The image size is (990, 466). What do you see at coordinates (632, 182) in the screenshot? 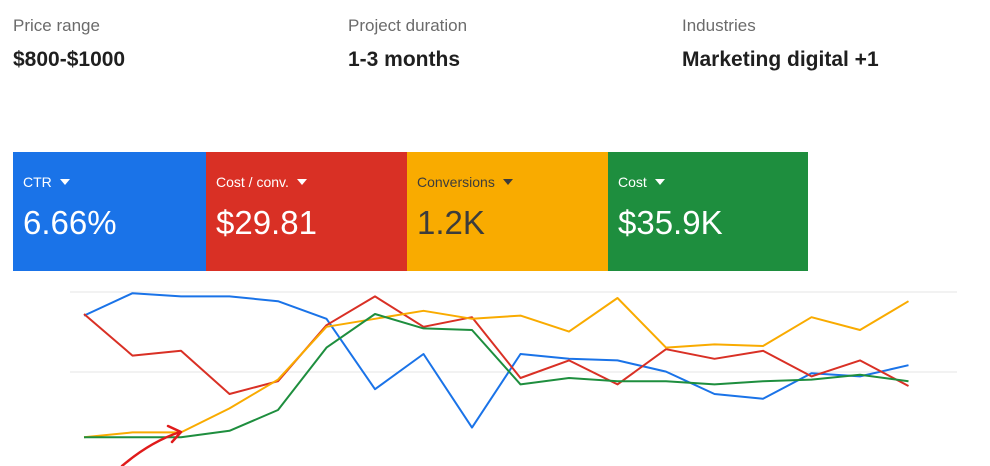
I see `metric-label: Cost` at bounding box center [632, 182].